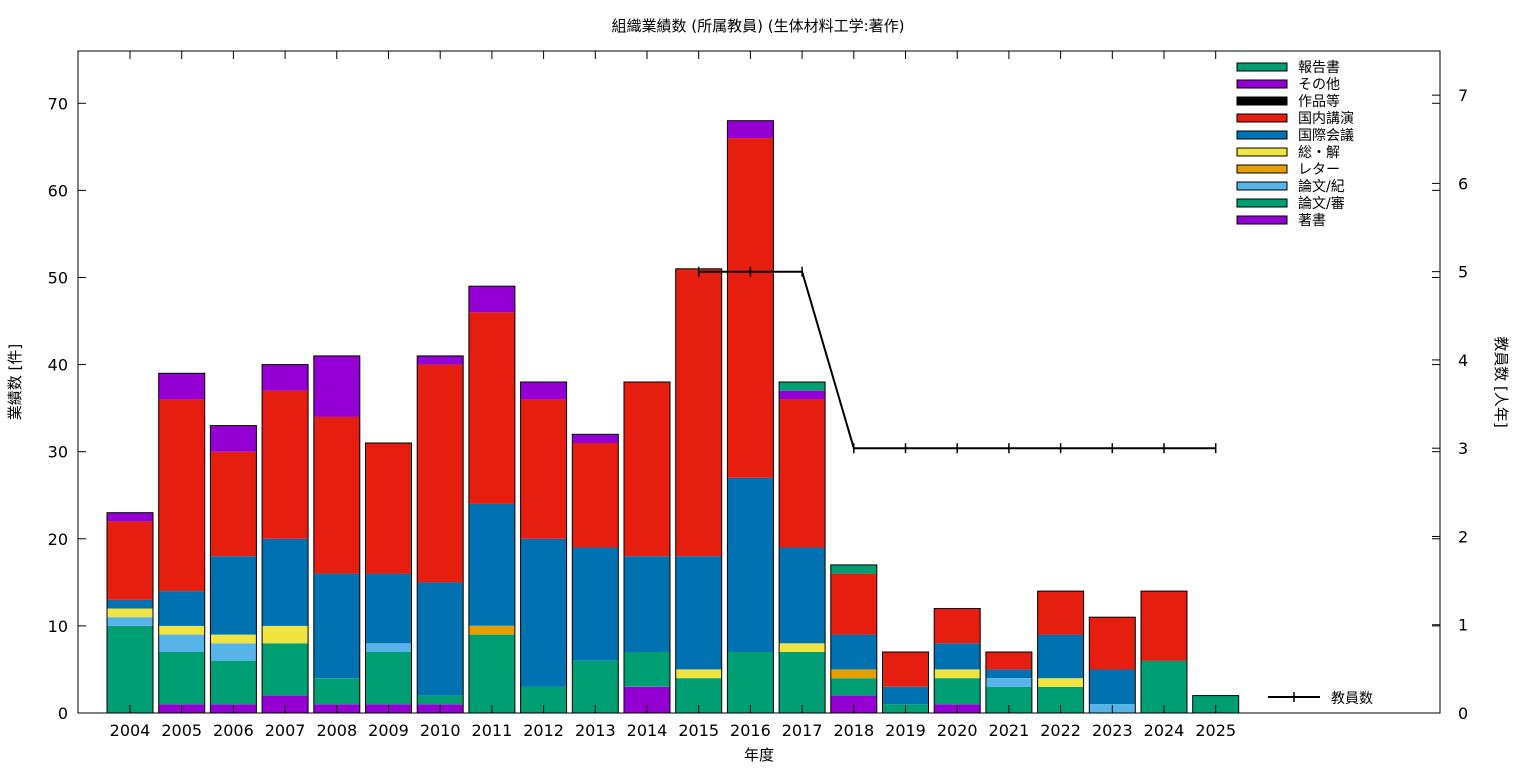 This screenshot has width=1536, height=768. Describe the element at coordinates (63, 713) in the screenshot. I see `y-tick-label-0: 0` at that location.